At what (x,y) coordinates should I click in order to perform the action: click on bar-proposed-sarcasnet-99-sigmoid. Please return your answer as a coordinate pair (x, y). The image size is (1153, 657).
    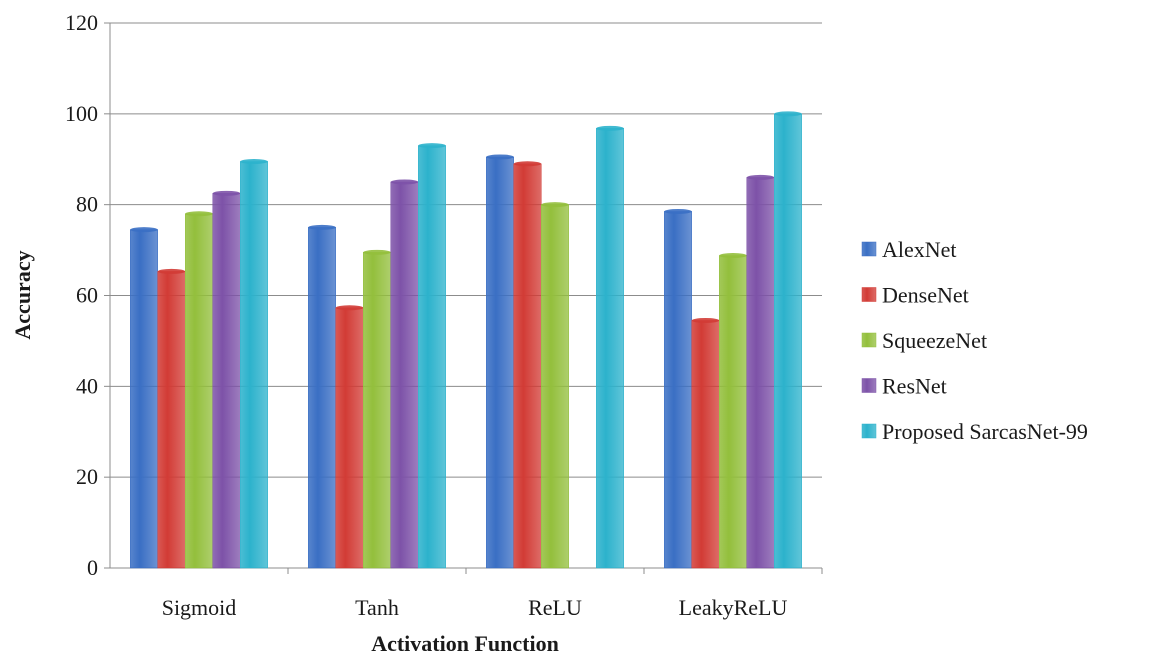
    Looking at the image, I should click on (254, 364).